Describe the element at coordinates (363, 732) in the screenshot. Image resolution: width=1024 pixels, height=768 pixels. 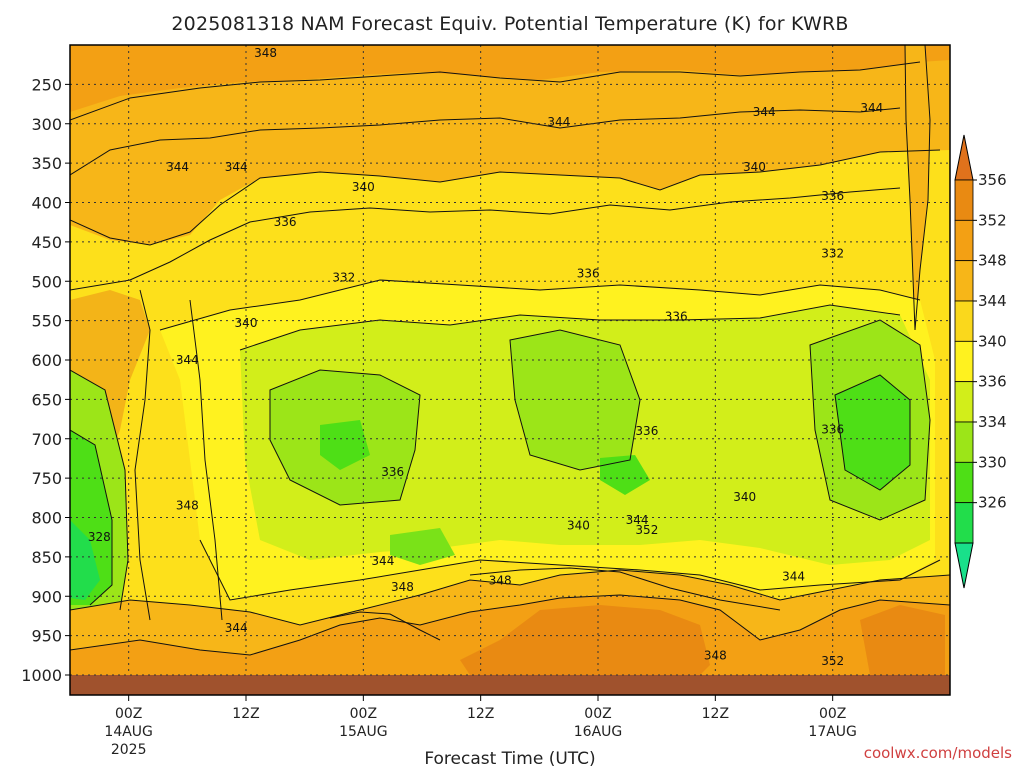
I see `x-tick-date: 15AUG` at that location.